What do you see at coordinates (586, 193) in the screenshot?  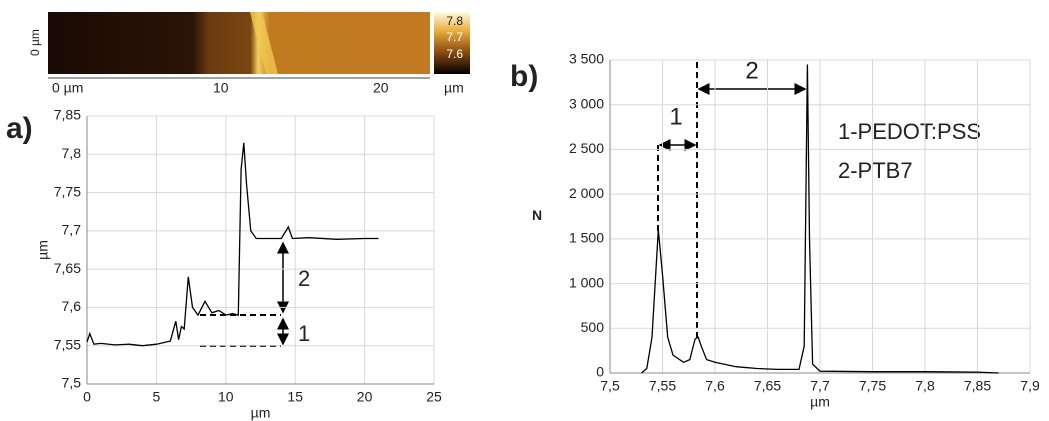 I see `y-tick-label: 2 000` at bounding box center [586, 193].